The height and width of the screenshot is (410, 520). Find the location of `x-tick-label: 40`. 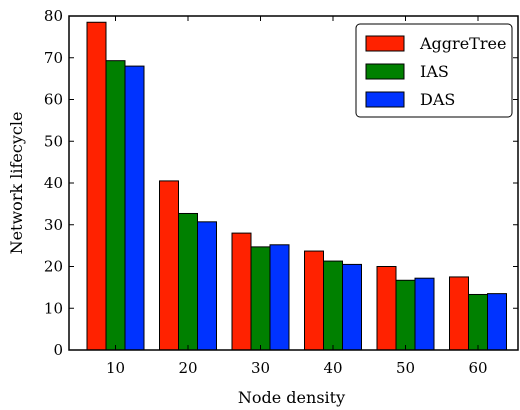

x-tick-label: 40 is located at coordinates (332, 368).